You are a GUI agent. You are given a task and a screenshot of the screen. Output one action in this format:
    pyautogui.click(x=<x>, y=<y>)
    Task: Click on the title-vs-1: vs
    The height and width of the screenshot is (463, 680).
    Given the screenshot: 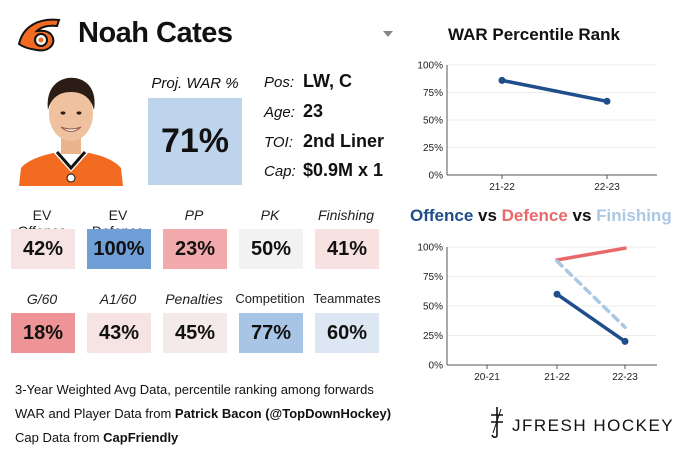 What is the action you would take?
    pyautogui.click(x=487, y=215)
    